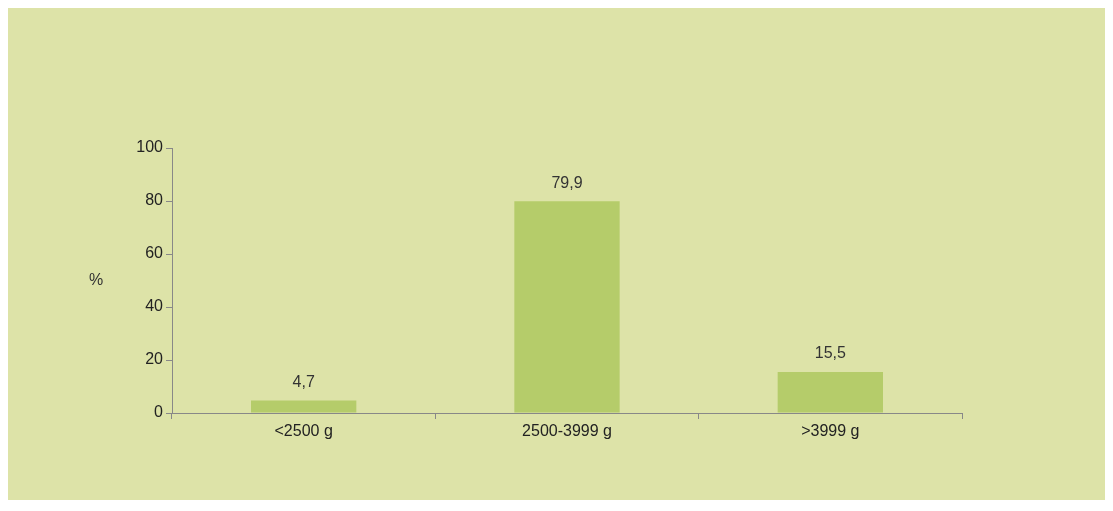  What do you see at coordinates (150, 147) in the screenshot?
I see `y-tick-label: 100` at bounding box center [150, 147].